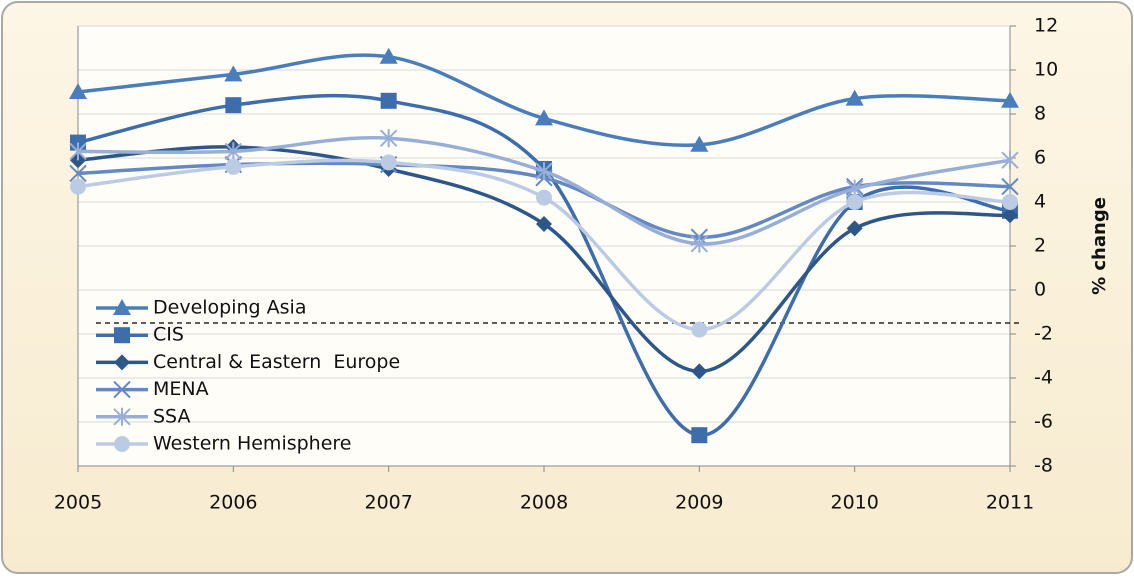 The image size is (1134, 579). I want to click on legend-label: Developing Asia, so click(229, 308).